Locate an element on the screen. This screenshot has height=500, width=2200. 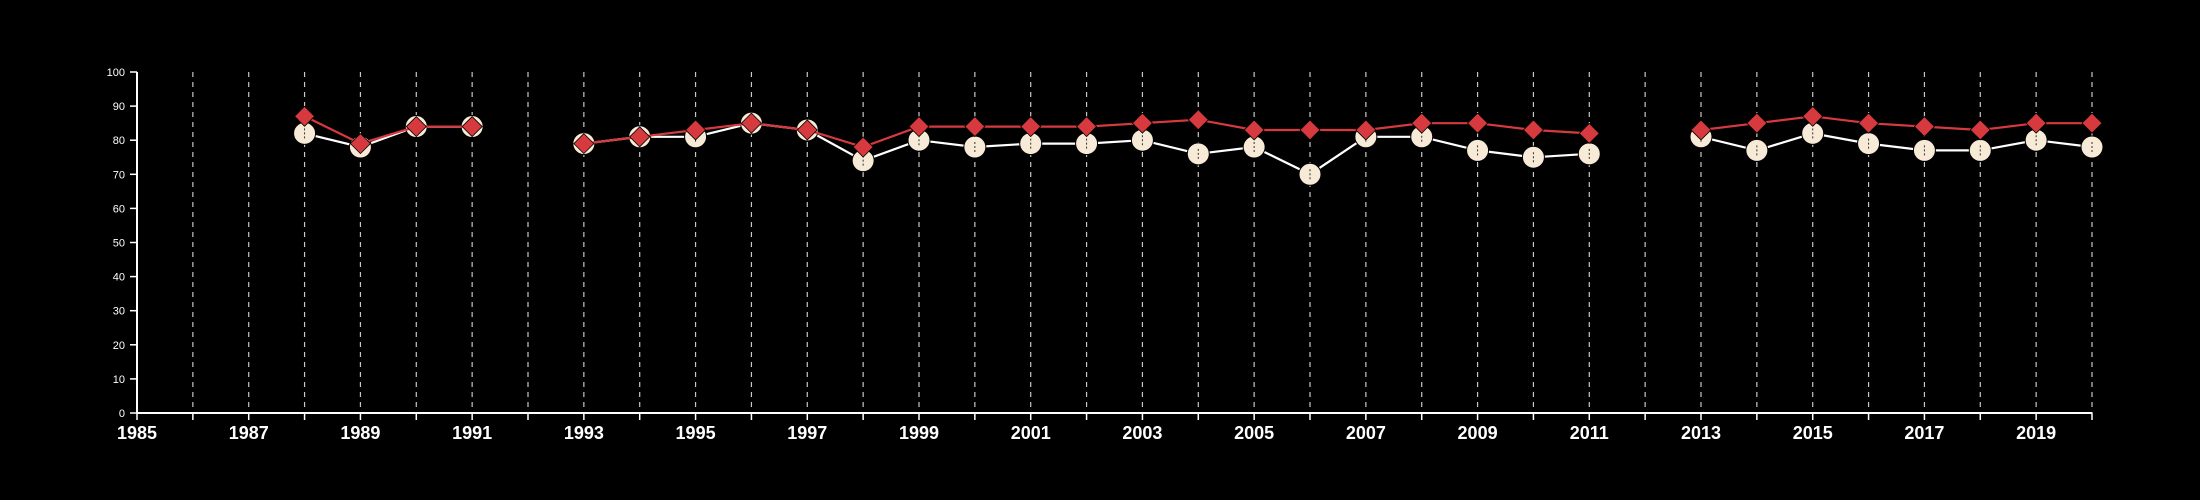
y-tick-label-90: 90 is located at coordinates (119, 107).